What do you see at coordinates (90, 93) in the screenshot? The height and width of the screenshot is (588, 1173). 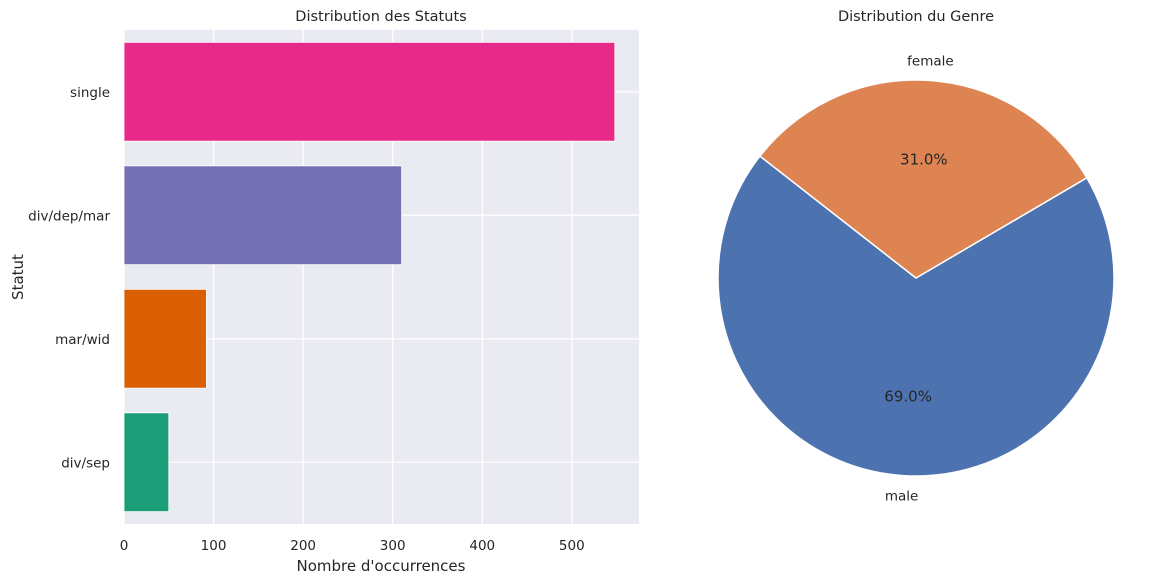 I see `y-tick-label: single` at bounding box center [90, 93].